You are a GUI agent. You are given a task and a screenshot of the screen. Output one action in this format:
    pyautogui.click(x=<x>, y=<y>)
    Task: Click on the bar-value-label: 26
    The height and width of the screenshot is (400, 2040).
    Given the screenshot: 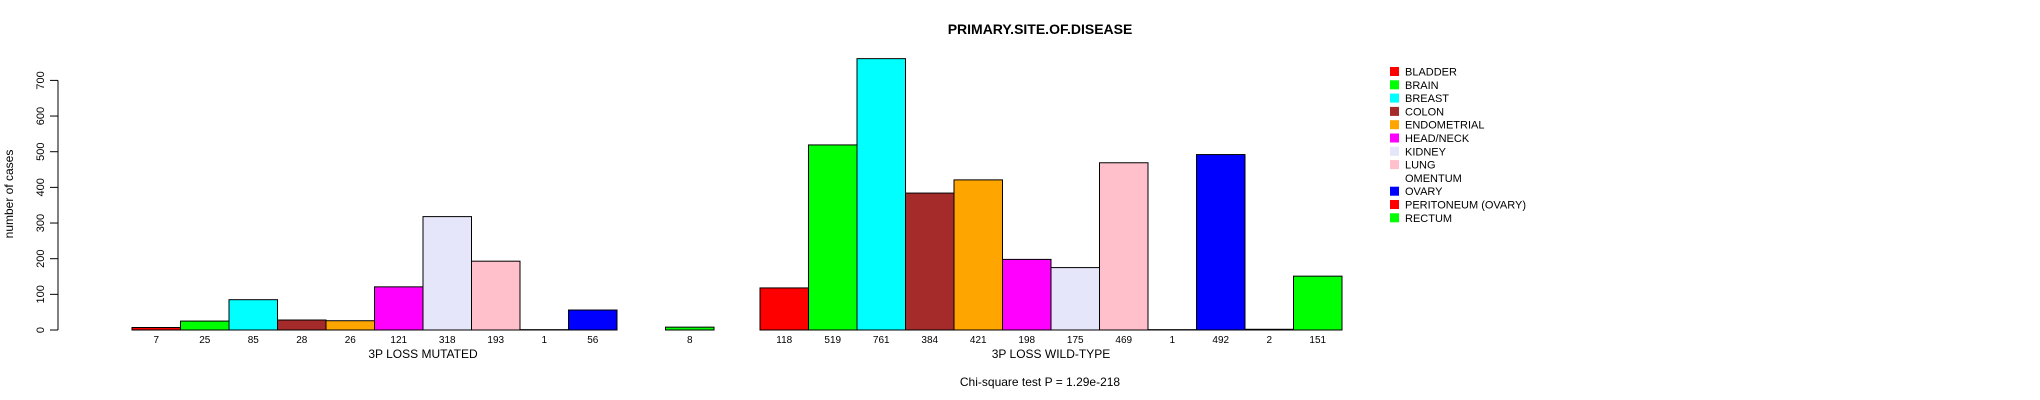 What is the action you would take?
    pyautogui.click(x=351, y=340)
    